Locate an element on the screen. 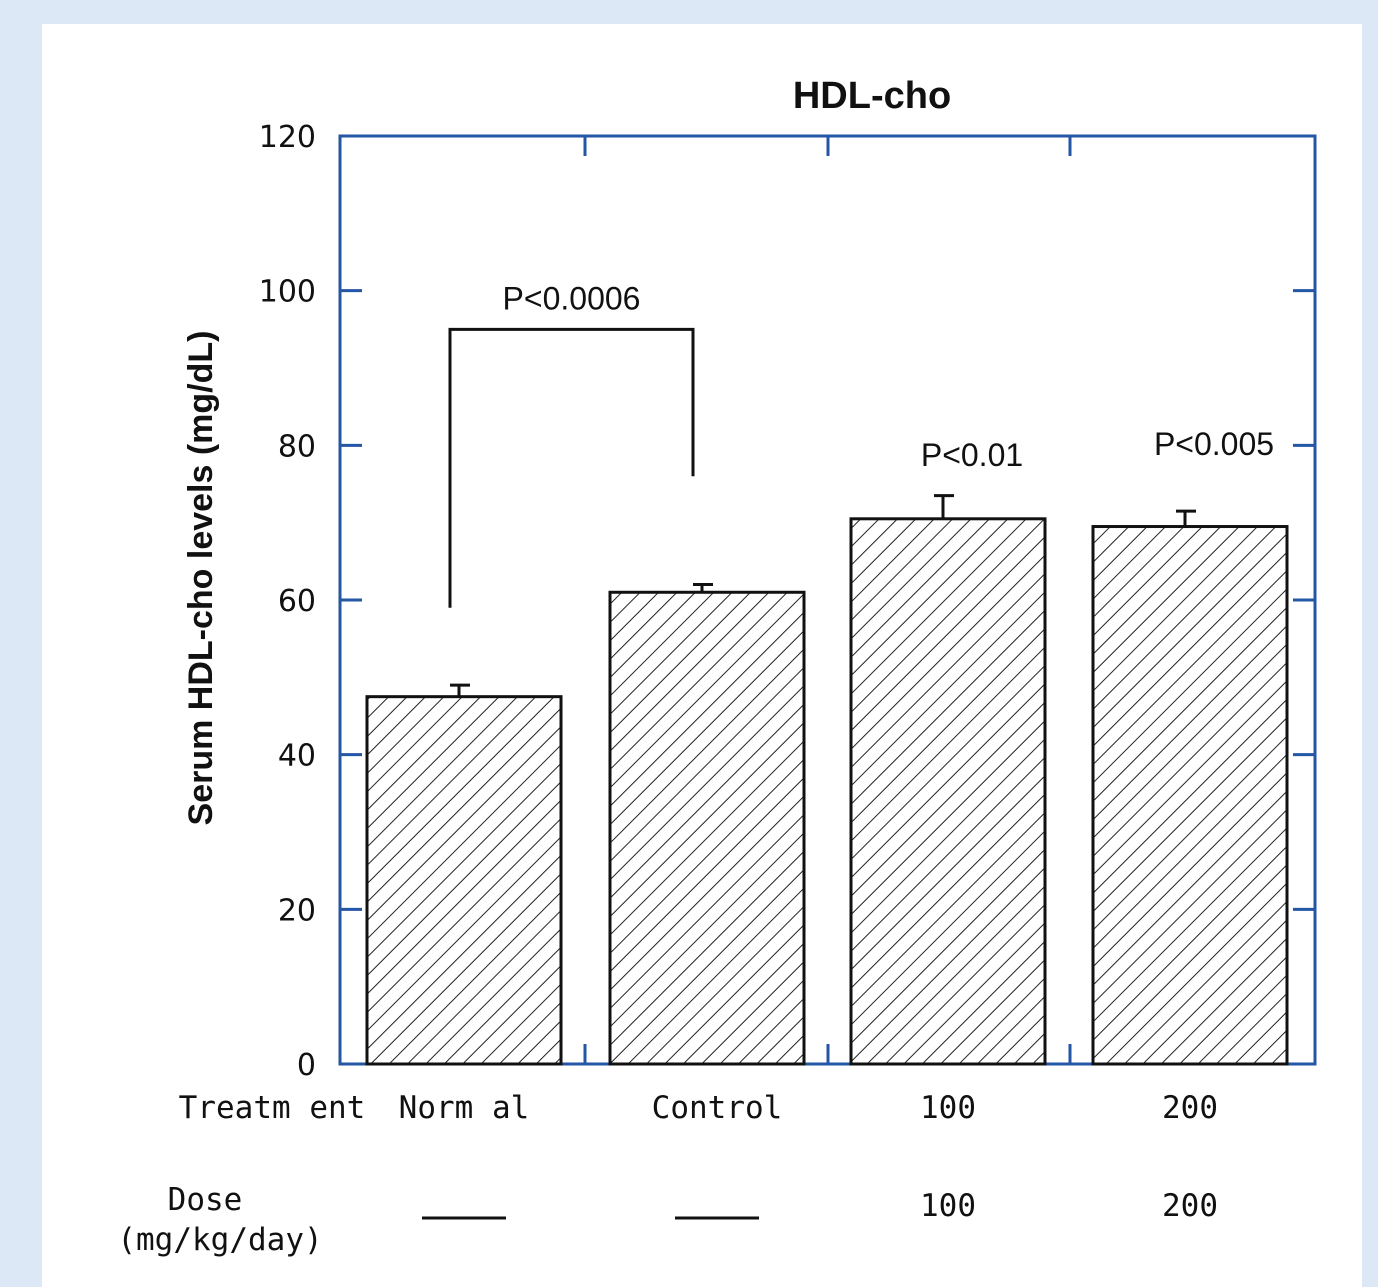 This screenshot has height=1287, width=1378. row-label-unit: (mg/kg/day) is located at coordinates (219, 1240).